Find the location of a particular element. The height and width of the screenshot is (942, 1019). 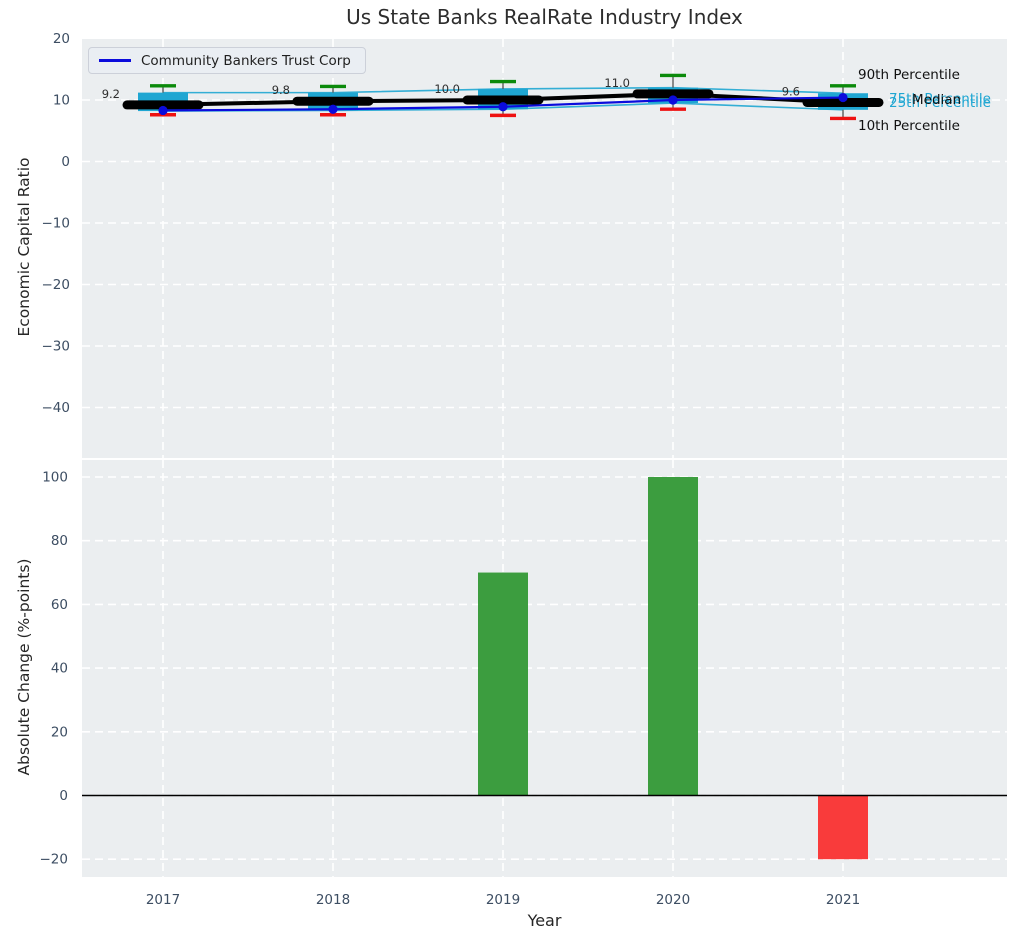

x-axis-label: Year is located at coordinates (544, 920).